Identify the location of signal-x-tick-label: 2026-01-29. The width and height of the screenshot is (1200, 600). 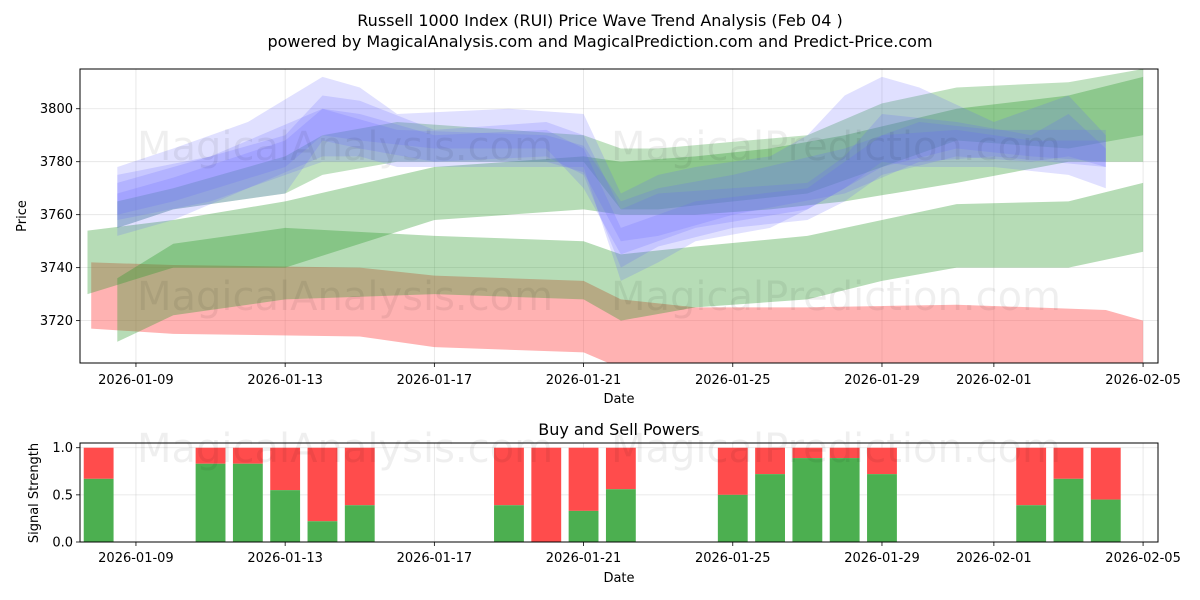
(882, 558).